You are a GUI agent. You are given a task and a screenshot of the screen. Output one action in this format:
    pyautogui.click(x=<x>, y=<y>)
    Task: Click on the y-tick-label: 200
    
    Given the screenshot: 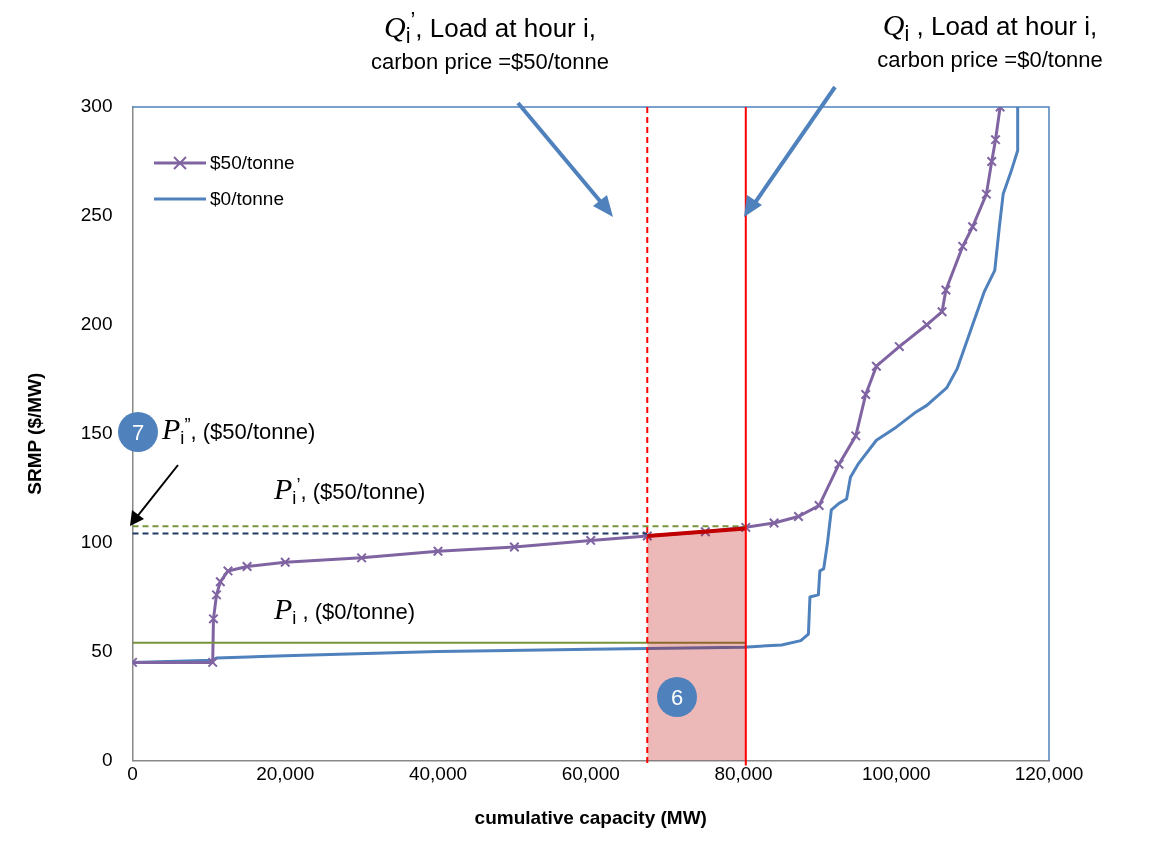 What is the action you would take?
    pyautogui.click(x=96, y=324)
    